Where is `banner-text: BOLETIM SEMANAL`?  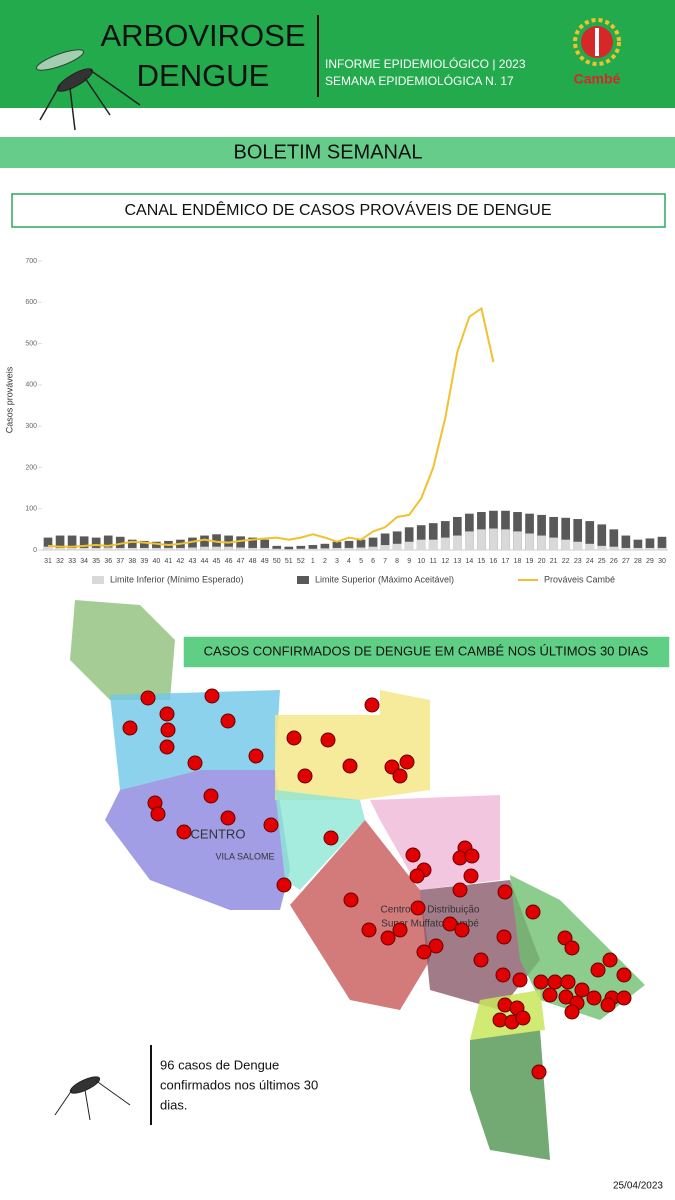 banner-text: BOLETIM SEMANAL is located at coordinates (328, 152).